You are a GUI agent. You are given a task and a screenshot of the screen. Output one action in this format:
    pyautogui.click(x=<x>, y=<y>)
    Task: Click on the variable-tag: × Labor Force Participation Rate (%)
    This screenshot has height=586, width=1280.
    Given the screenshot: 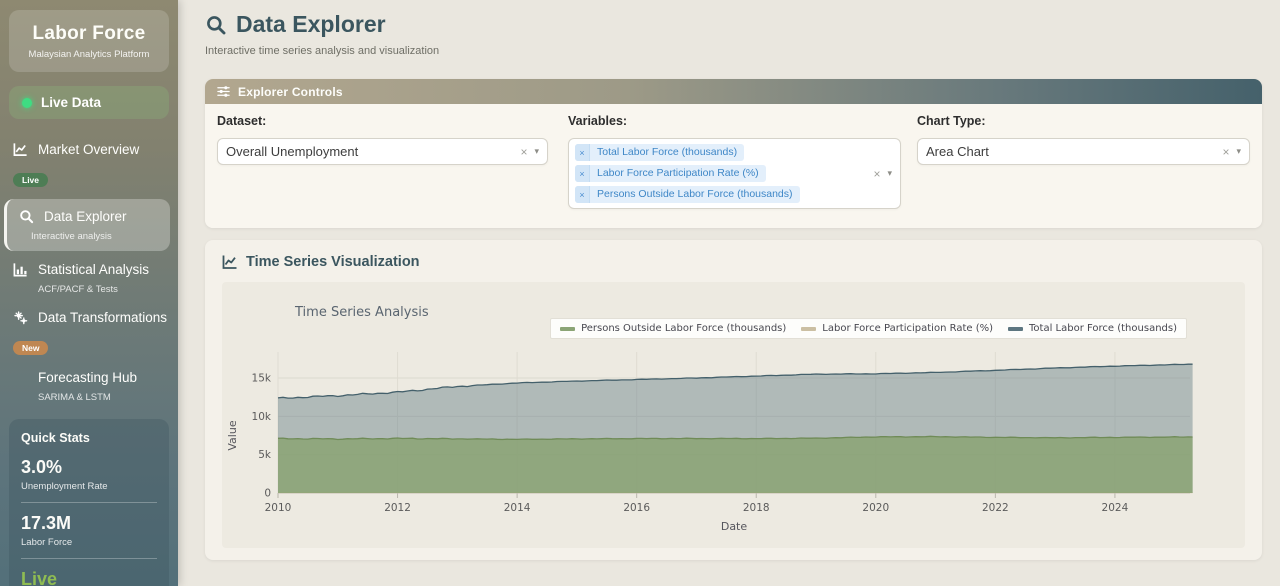 What is the action you would take?
    pyautogui.click(x=670, y=173)
    